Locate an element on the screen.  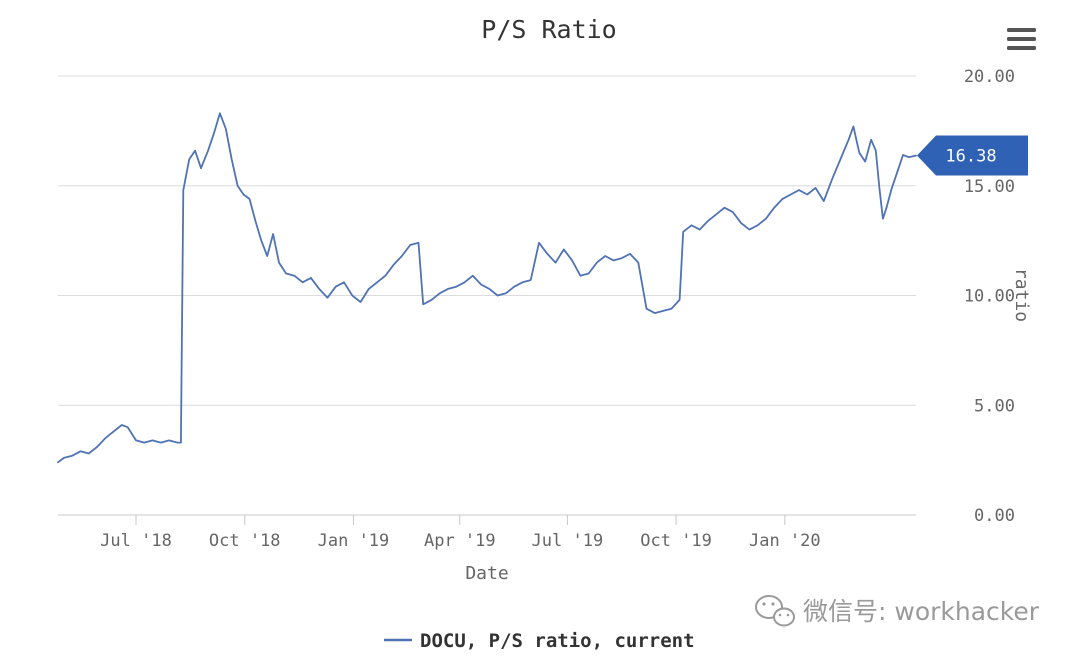
x-tick-label: Jan '19 is located at coordinates (354, 541).